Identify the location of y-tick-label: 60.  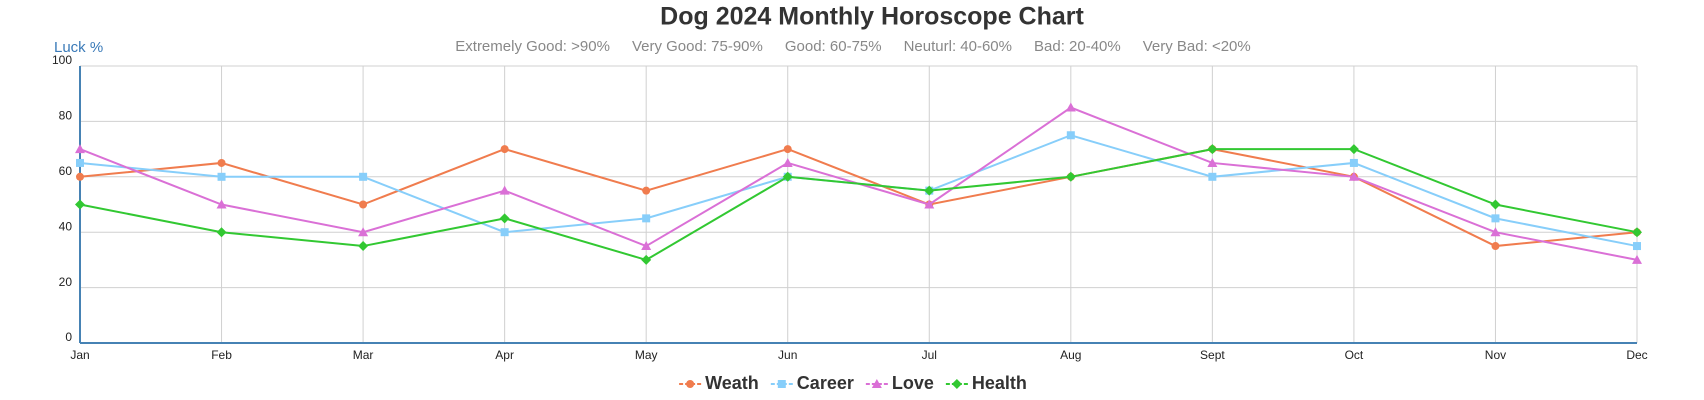
(66, 171).